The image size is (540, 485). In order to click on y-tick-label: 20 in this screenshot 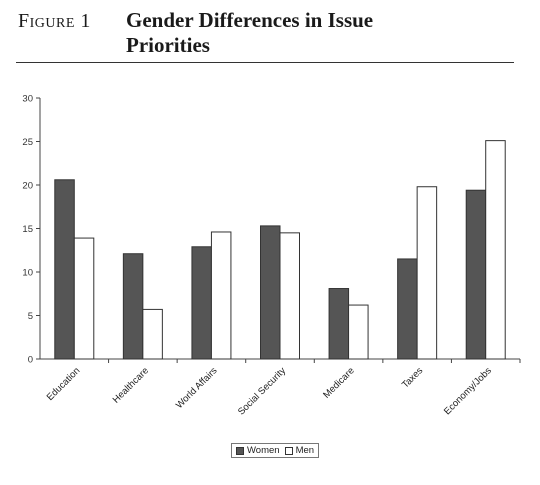, I will do `click(27, 186)`.